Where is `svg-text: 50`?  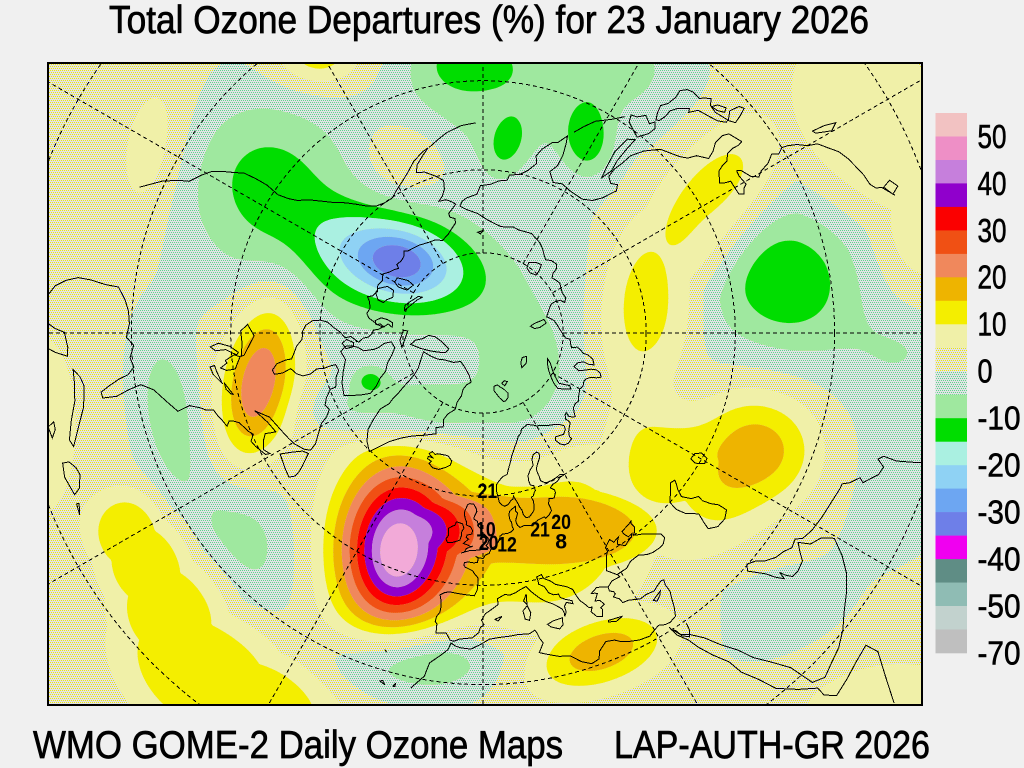 svg-text: 50 is located at coordinates (992, 136).